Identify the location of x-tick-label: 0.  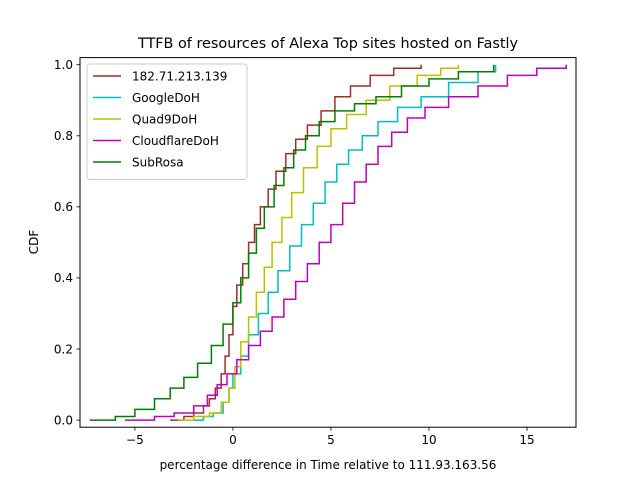
(233, 440).